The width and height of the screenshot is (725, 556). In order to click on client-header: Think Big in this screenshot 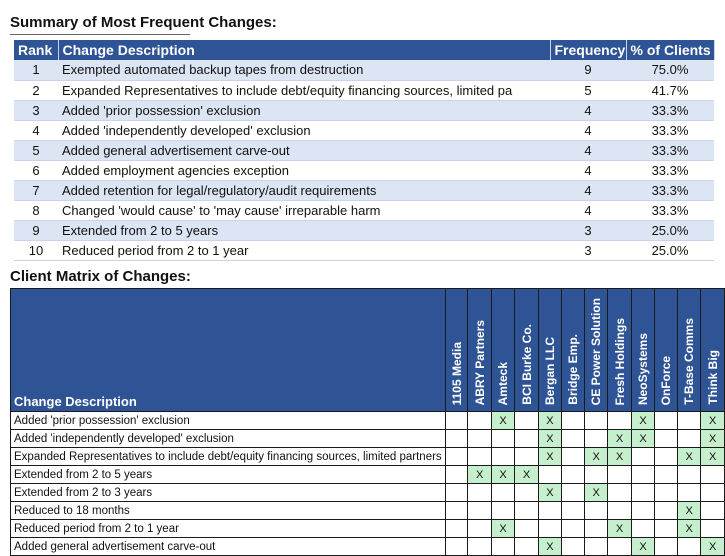, I will do `click(712, 350)`.